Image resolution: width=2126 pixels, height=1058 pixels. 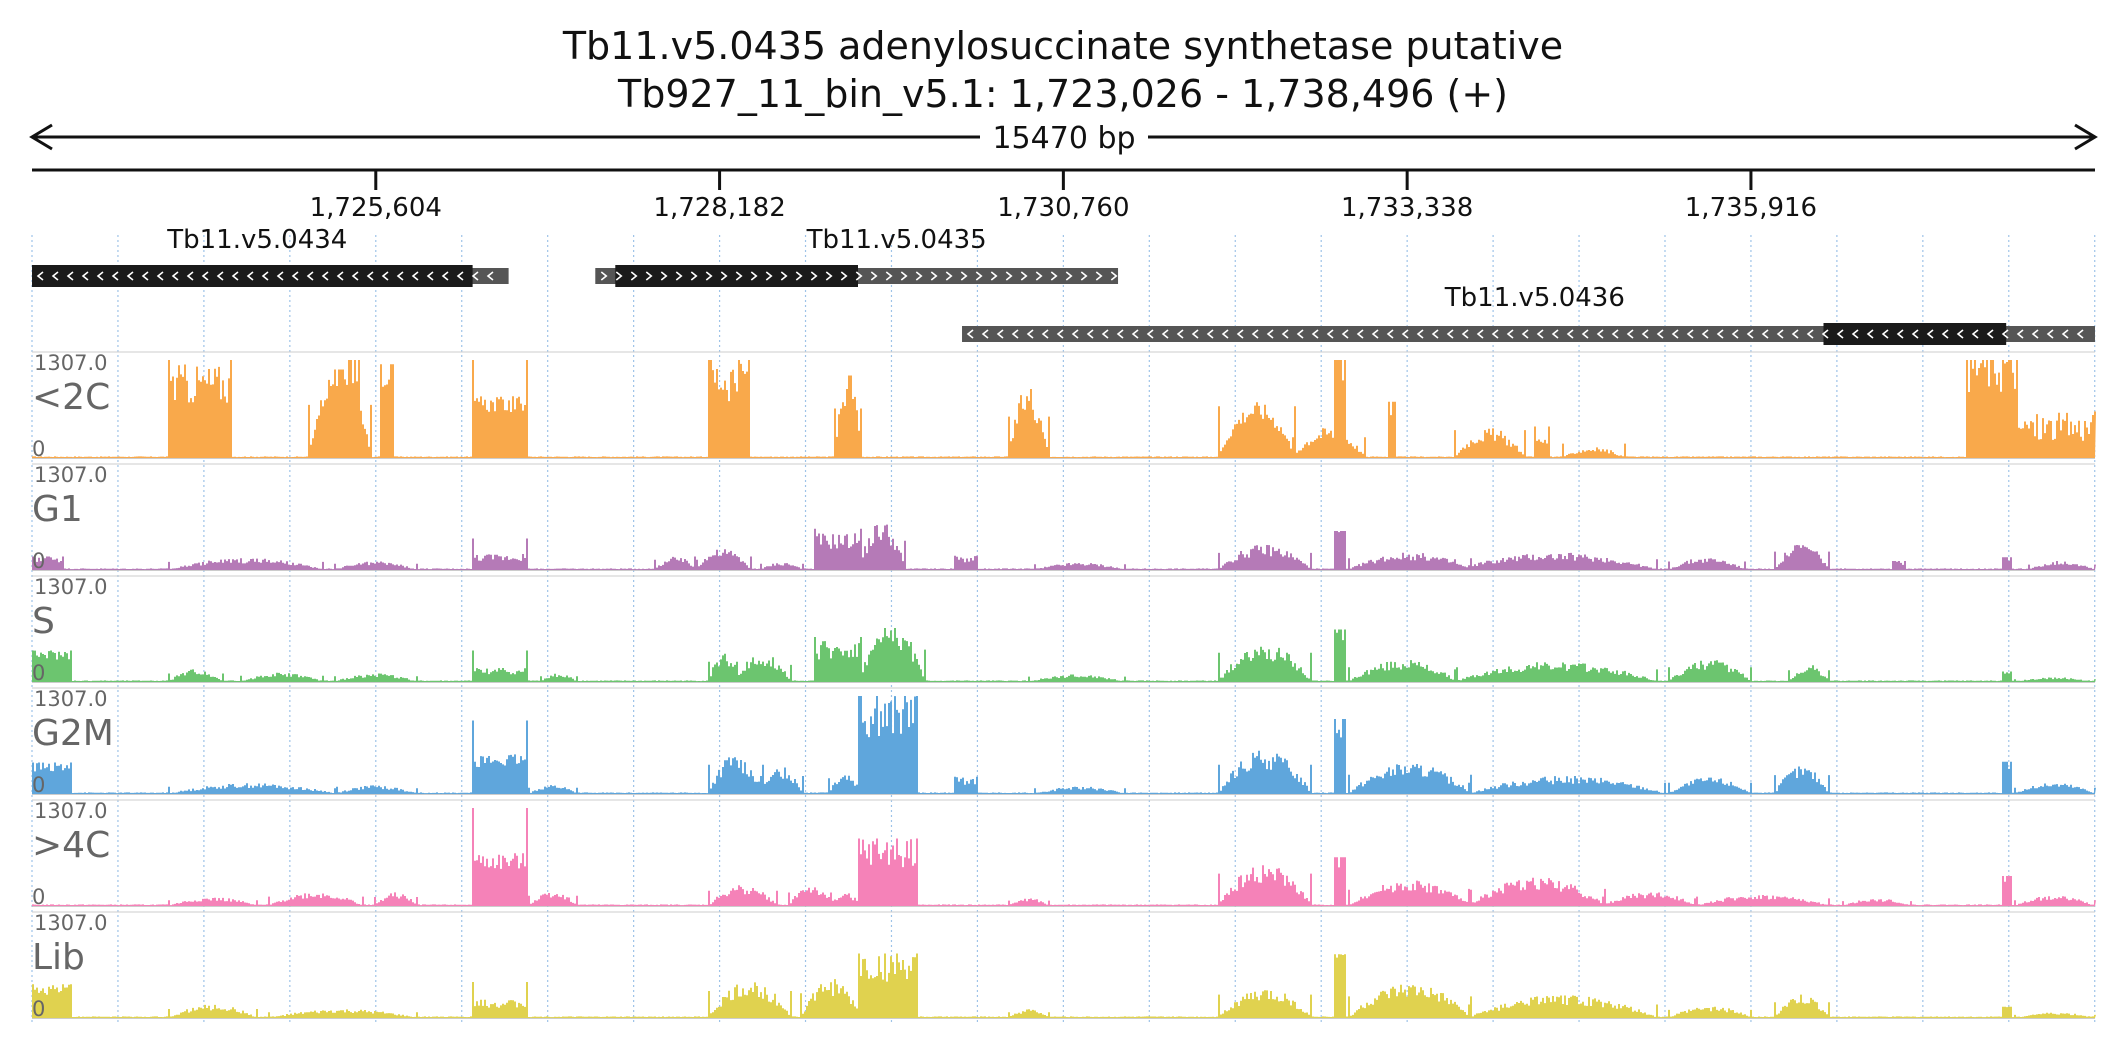 I want to click on gene-model: Tb11.v5.0435, so click(x=857, y=256).